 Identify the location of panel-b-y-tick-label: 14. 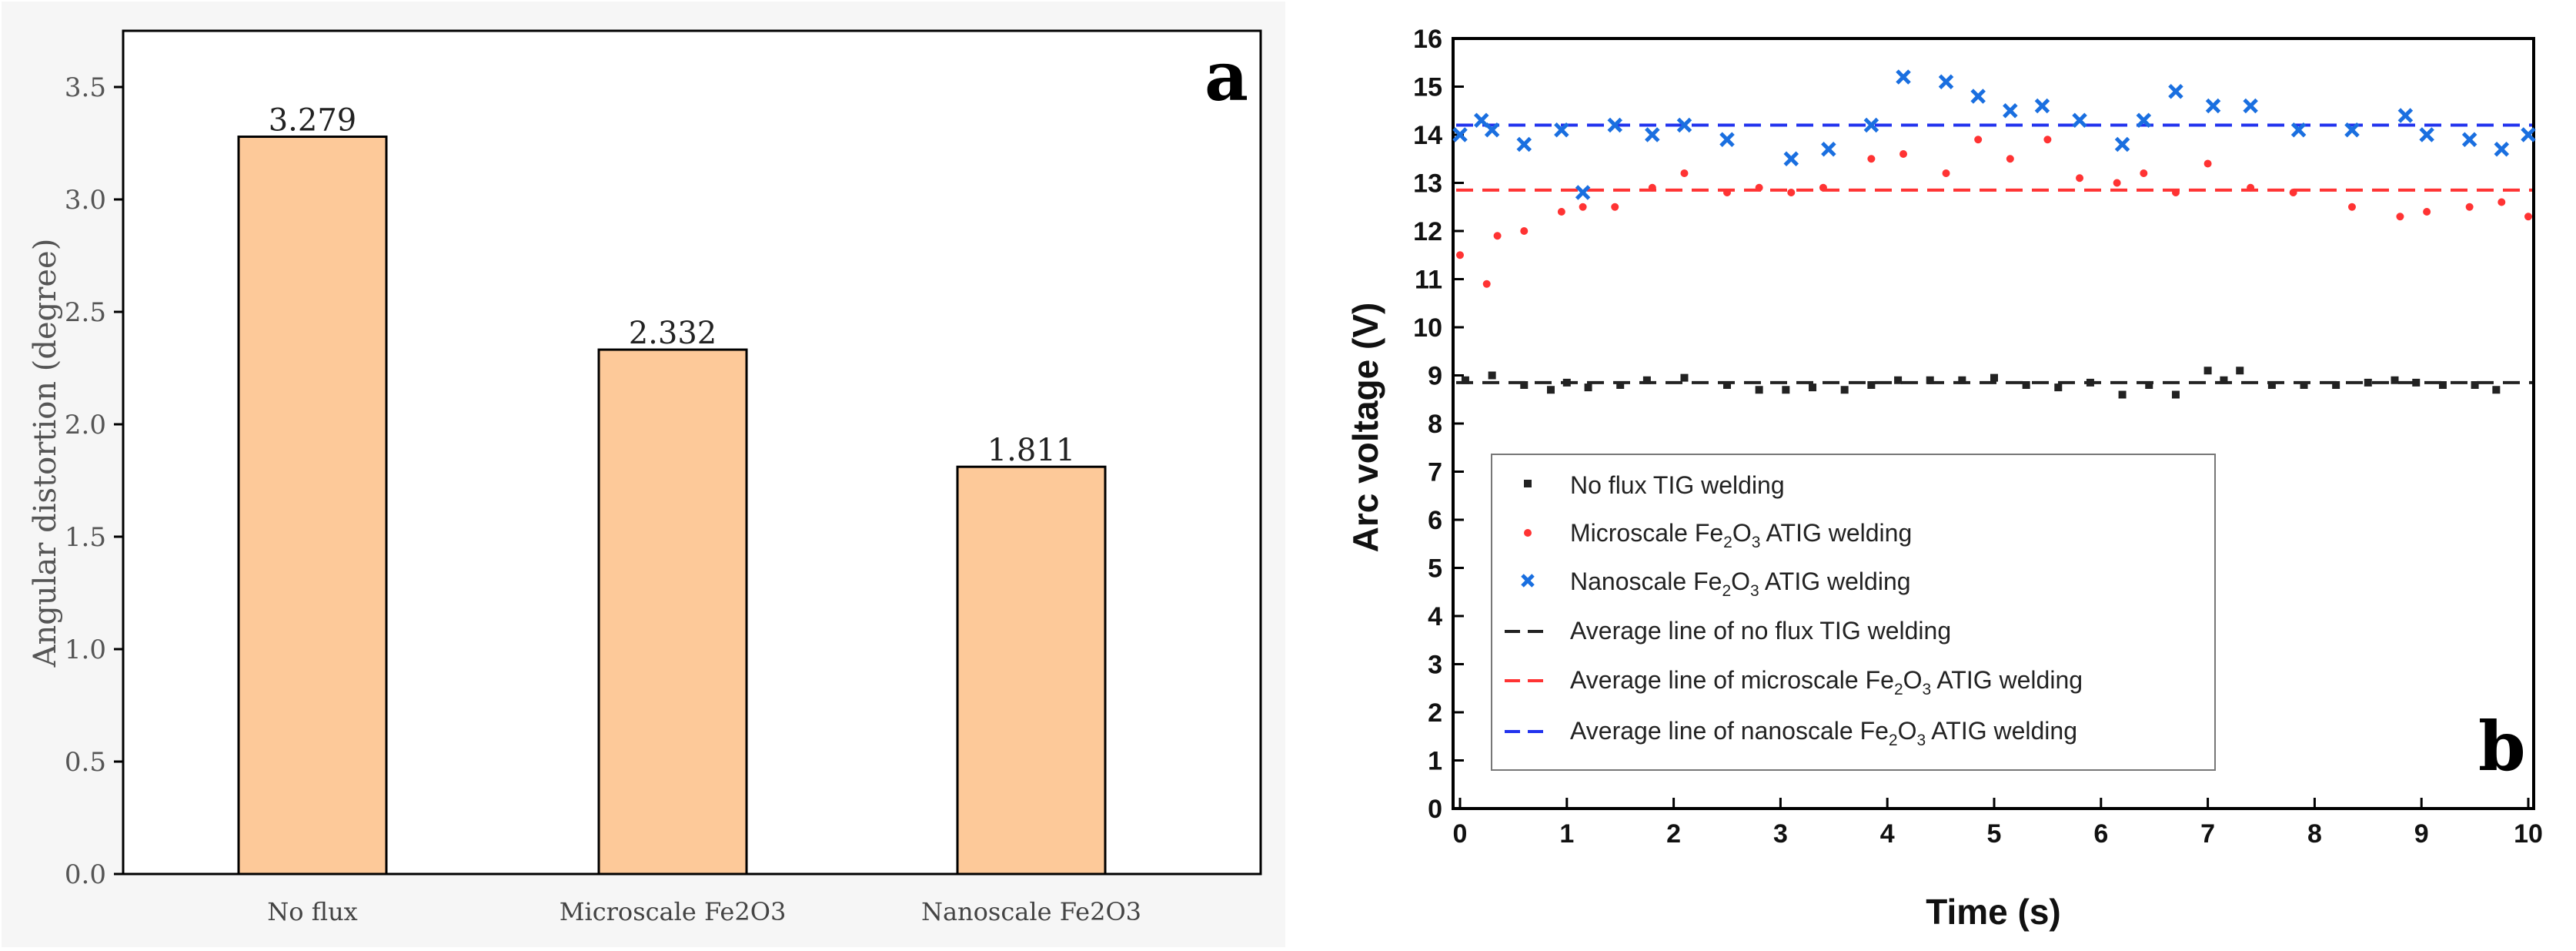
(1427, 135).